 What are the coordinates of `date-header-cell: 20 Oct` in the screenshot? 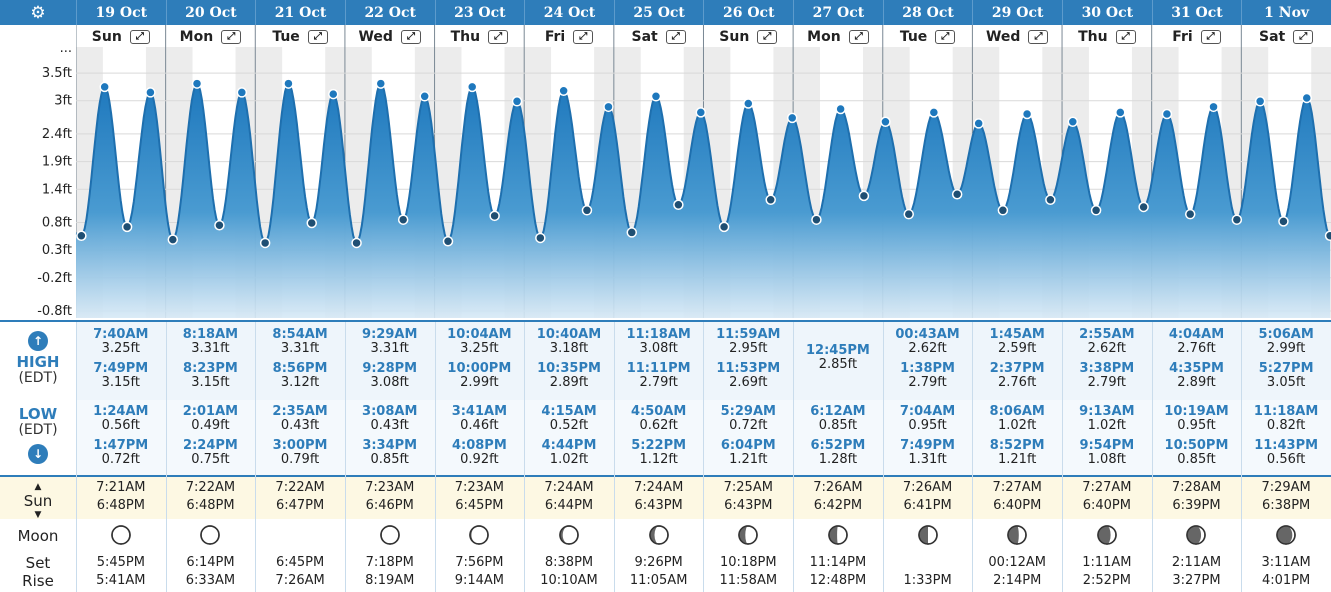 It's located at (210, 12).